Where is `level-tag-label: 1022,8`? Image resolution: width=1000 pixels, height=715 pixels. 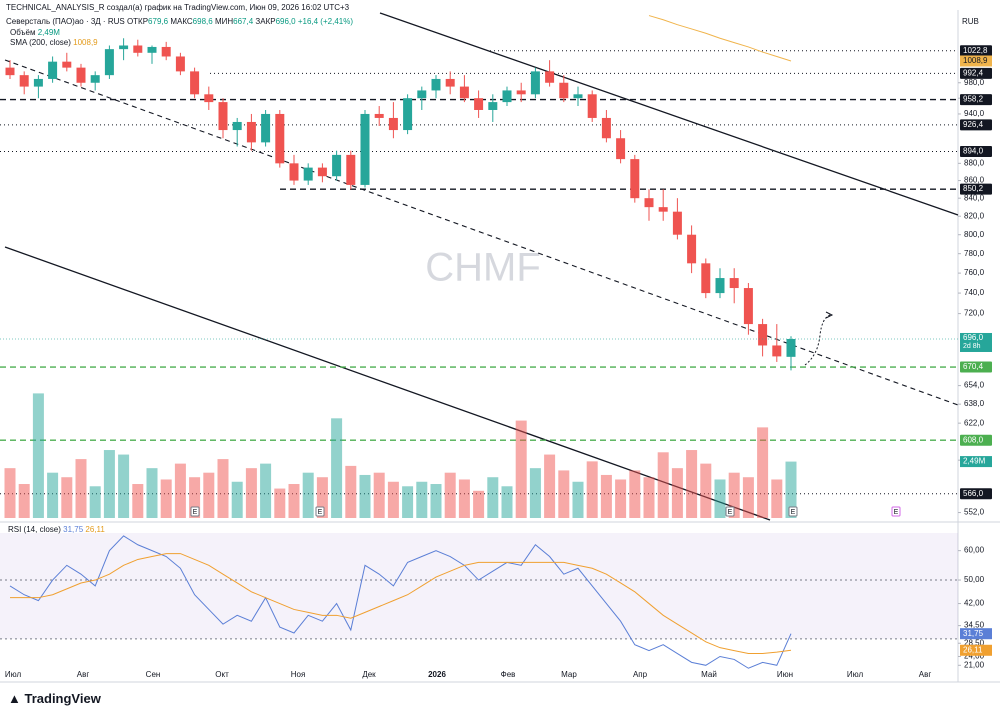 level-tag-label: 1022,8 is located at coordinates (975, 50).